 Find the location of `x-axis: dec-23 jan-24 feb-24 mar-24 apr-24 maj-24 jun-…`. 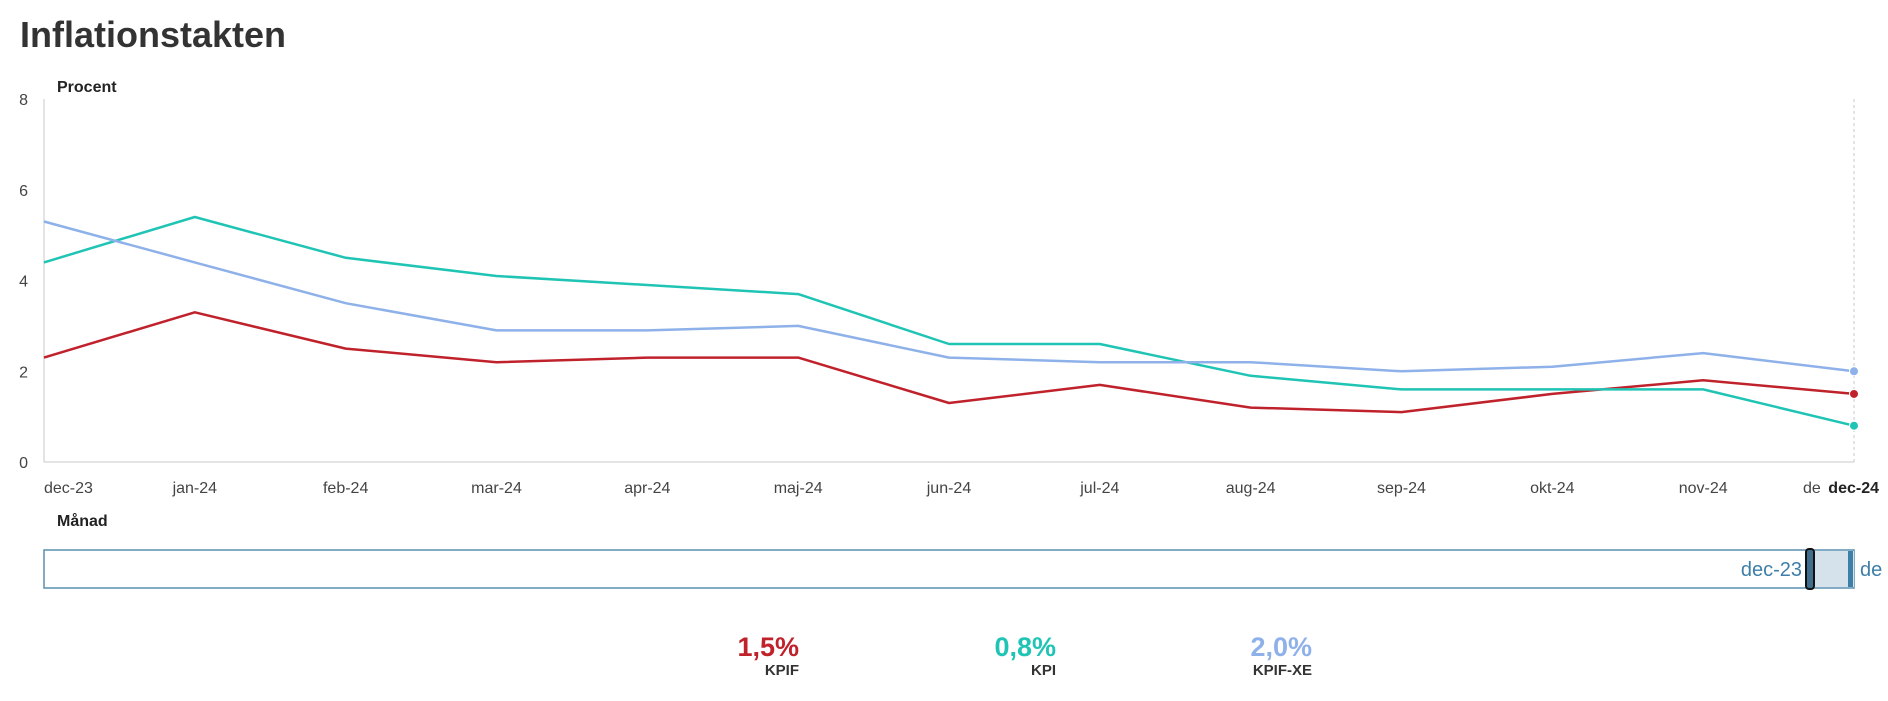

x-axis: dec-23 jan-24 feb-24 mar-24 apr-24 maj-24 jun-… is located at coordinates (961, 488).